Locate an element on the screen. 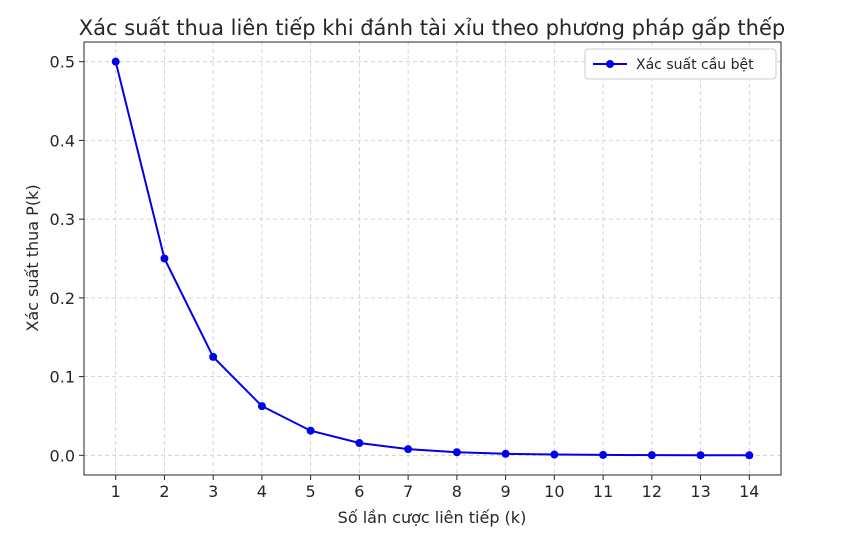  x-tick-label: 6 is located at coordinates (359, 491).